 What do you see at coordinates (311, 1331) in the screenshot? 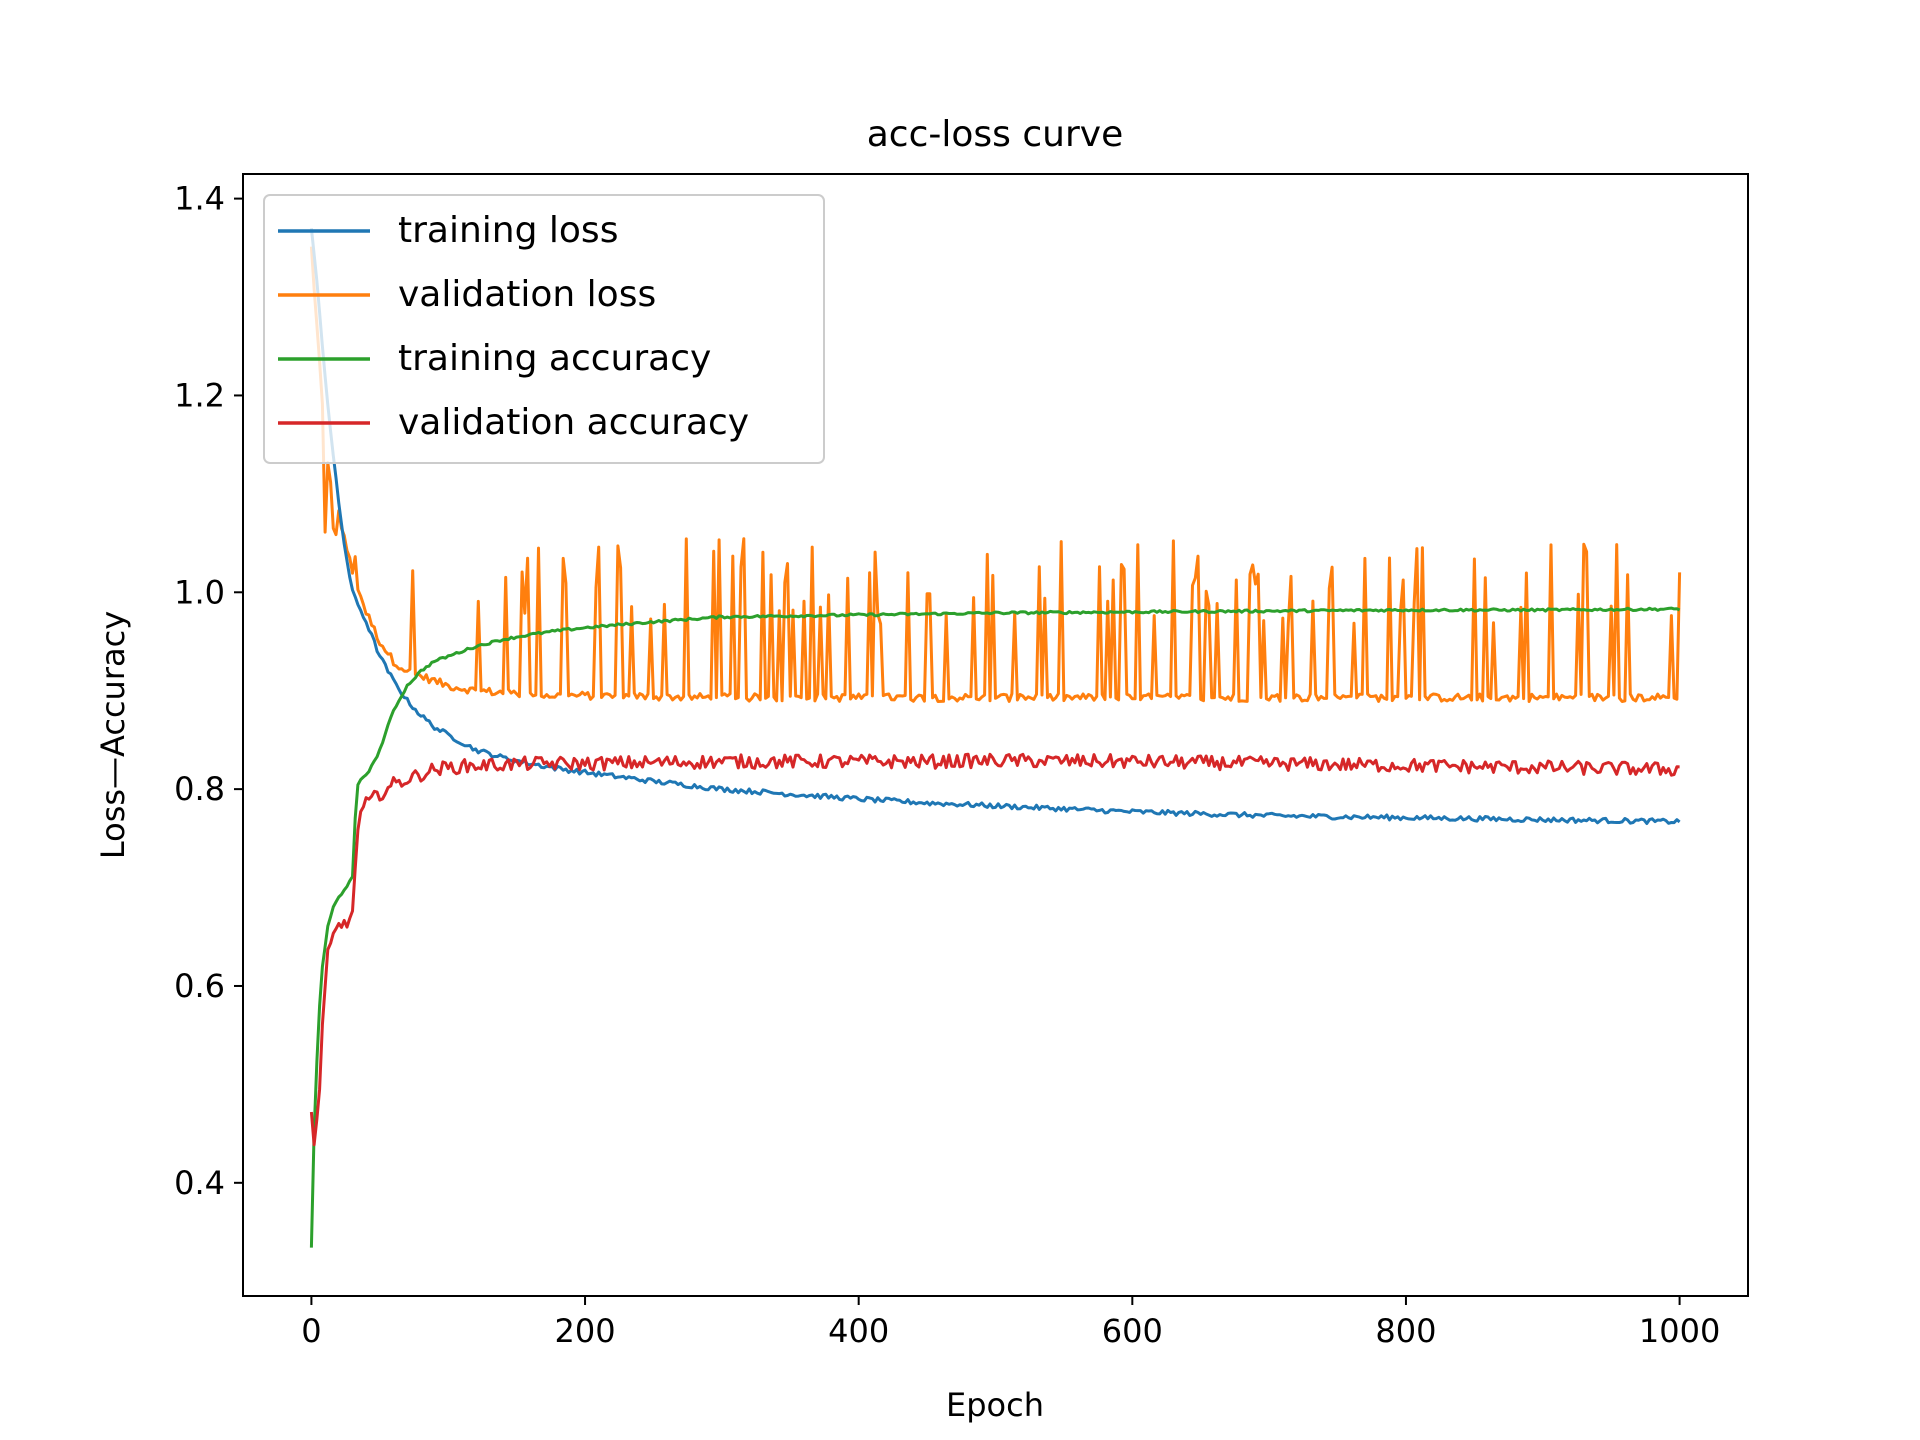
I see `x-tick-label: 0` at bounding box center [311, 1331].